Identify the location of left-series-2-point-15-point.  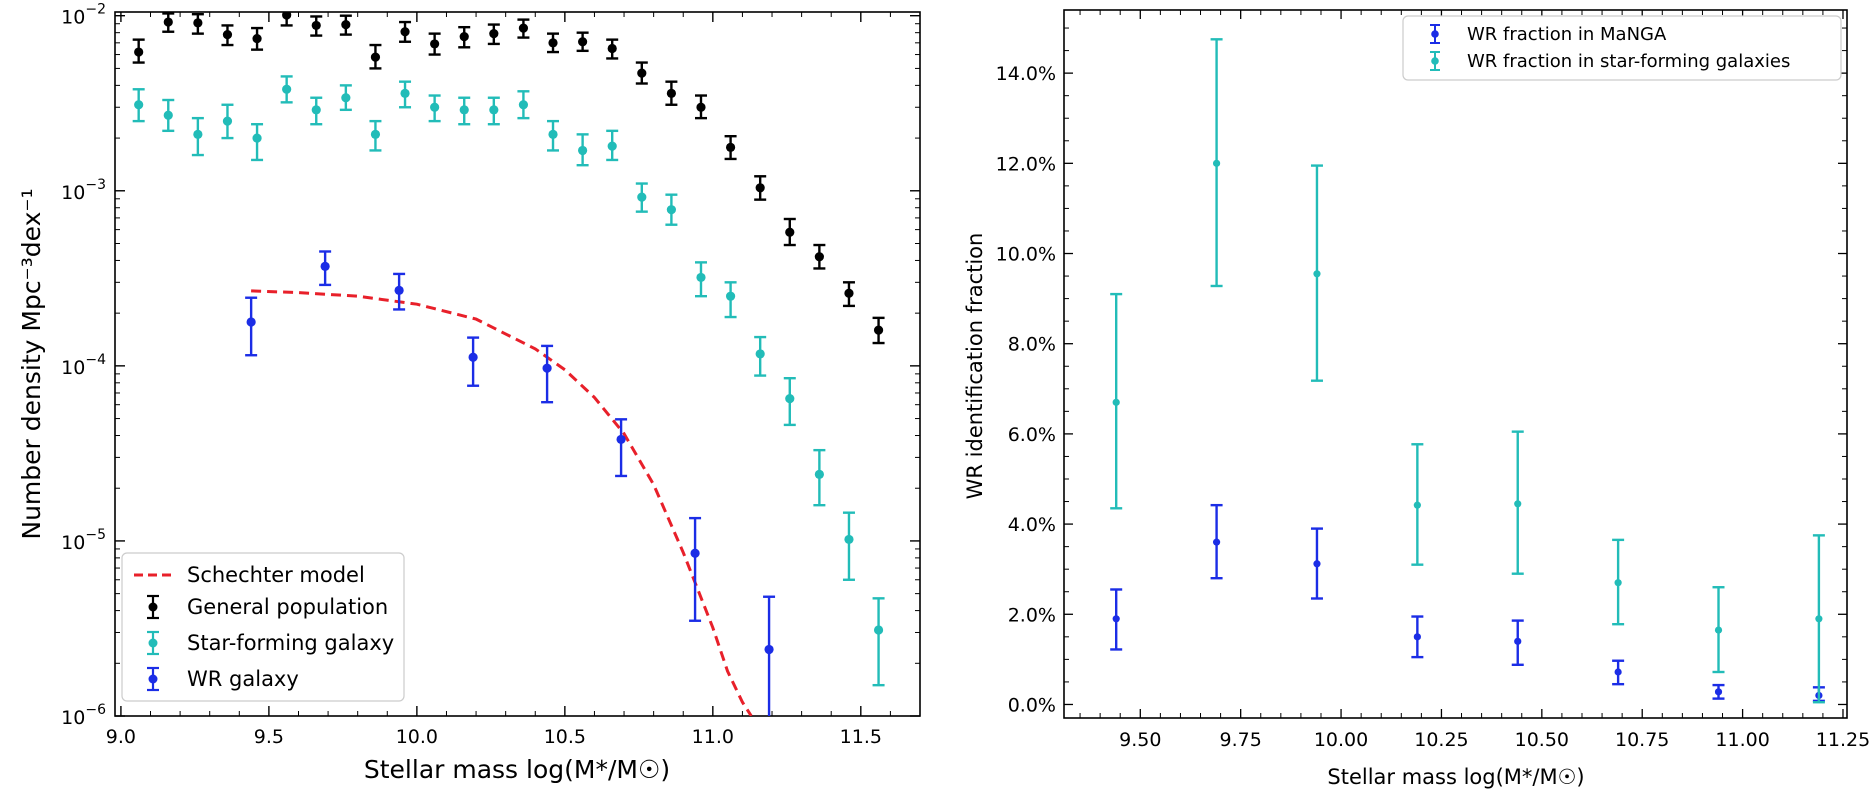
(583, 150).